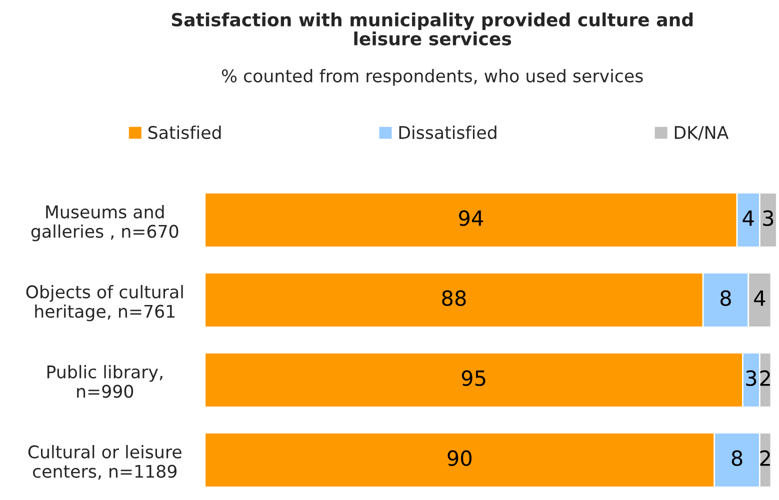 The image size is (779, 500). Describe the element at coordinates (432, 29) in the screenshot. I see `chart-title: Satisfaction with municipality provided culture and leisure services` at that location.